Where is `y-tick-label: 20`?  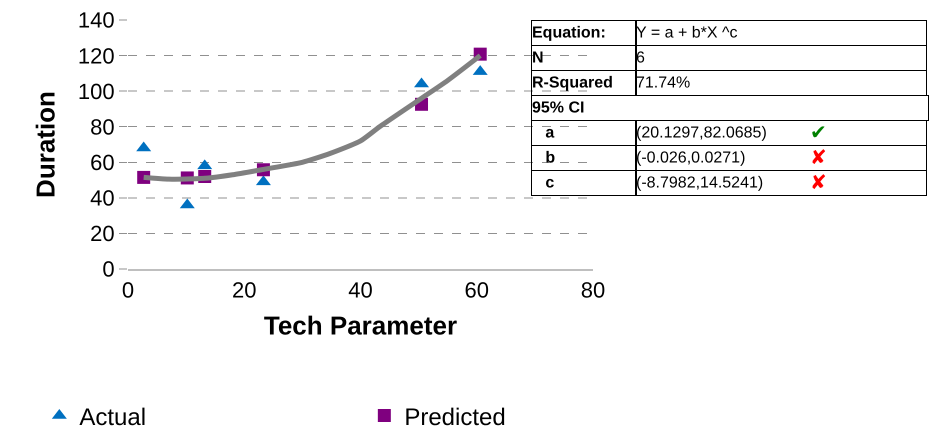
y-tick-label: 20 is located at coordinates (102, 233).